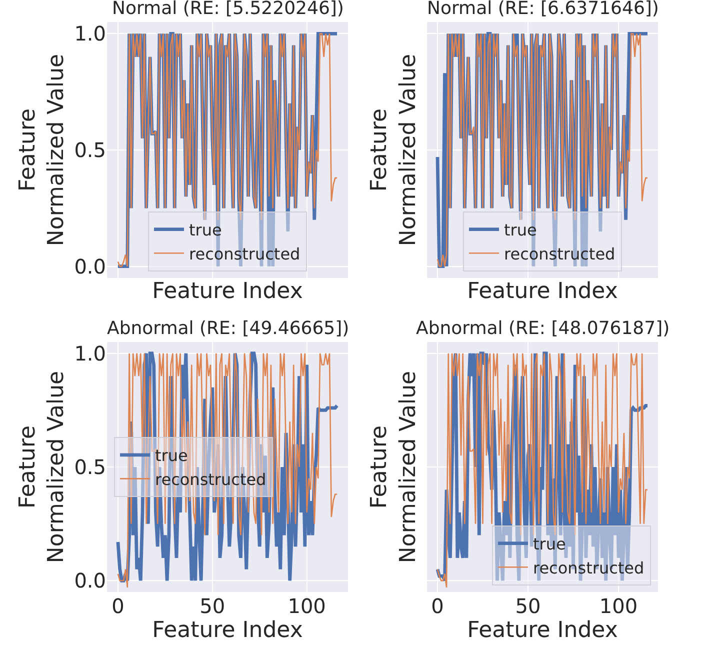 This screenshot has width=702, height=654. What do you see at coordinates (228, 328) in the screenshot?
I see `chart-title: Abnormal (RE: [49.46665])` at bounding box center [228, 328].